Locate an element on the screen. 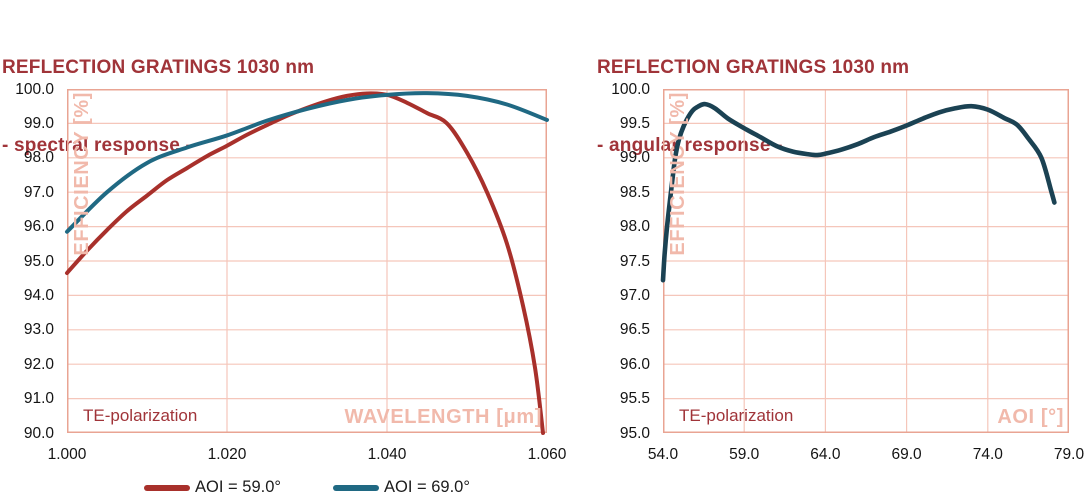 Image resolution: width=1087 pixels, height=500 pixels. spectral_response-y-tick-label: 93.0 is located at coordinates (38, 330).